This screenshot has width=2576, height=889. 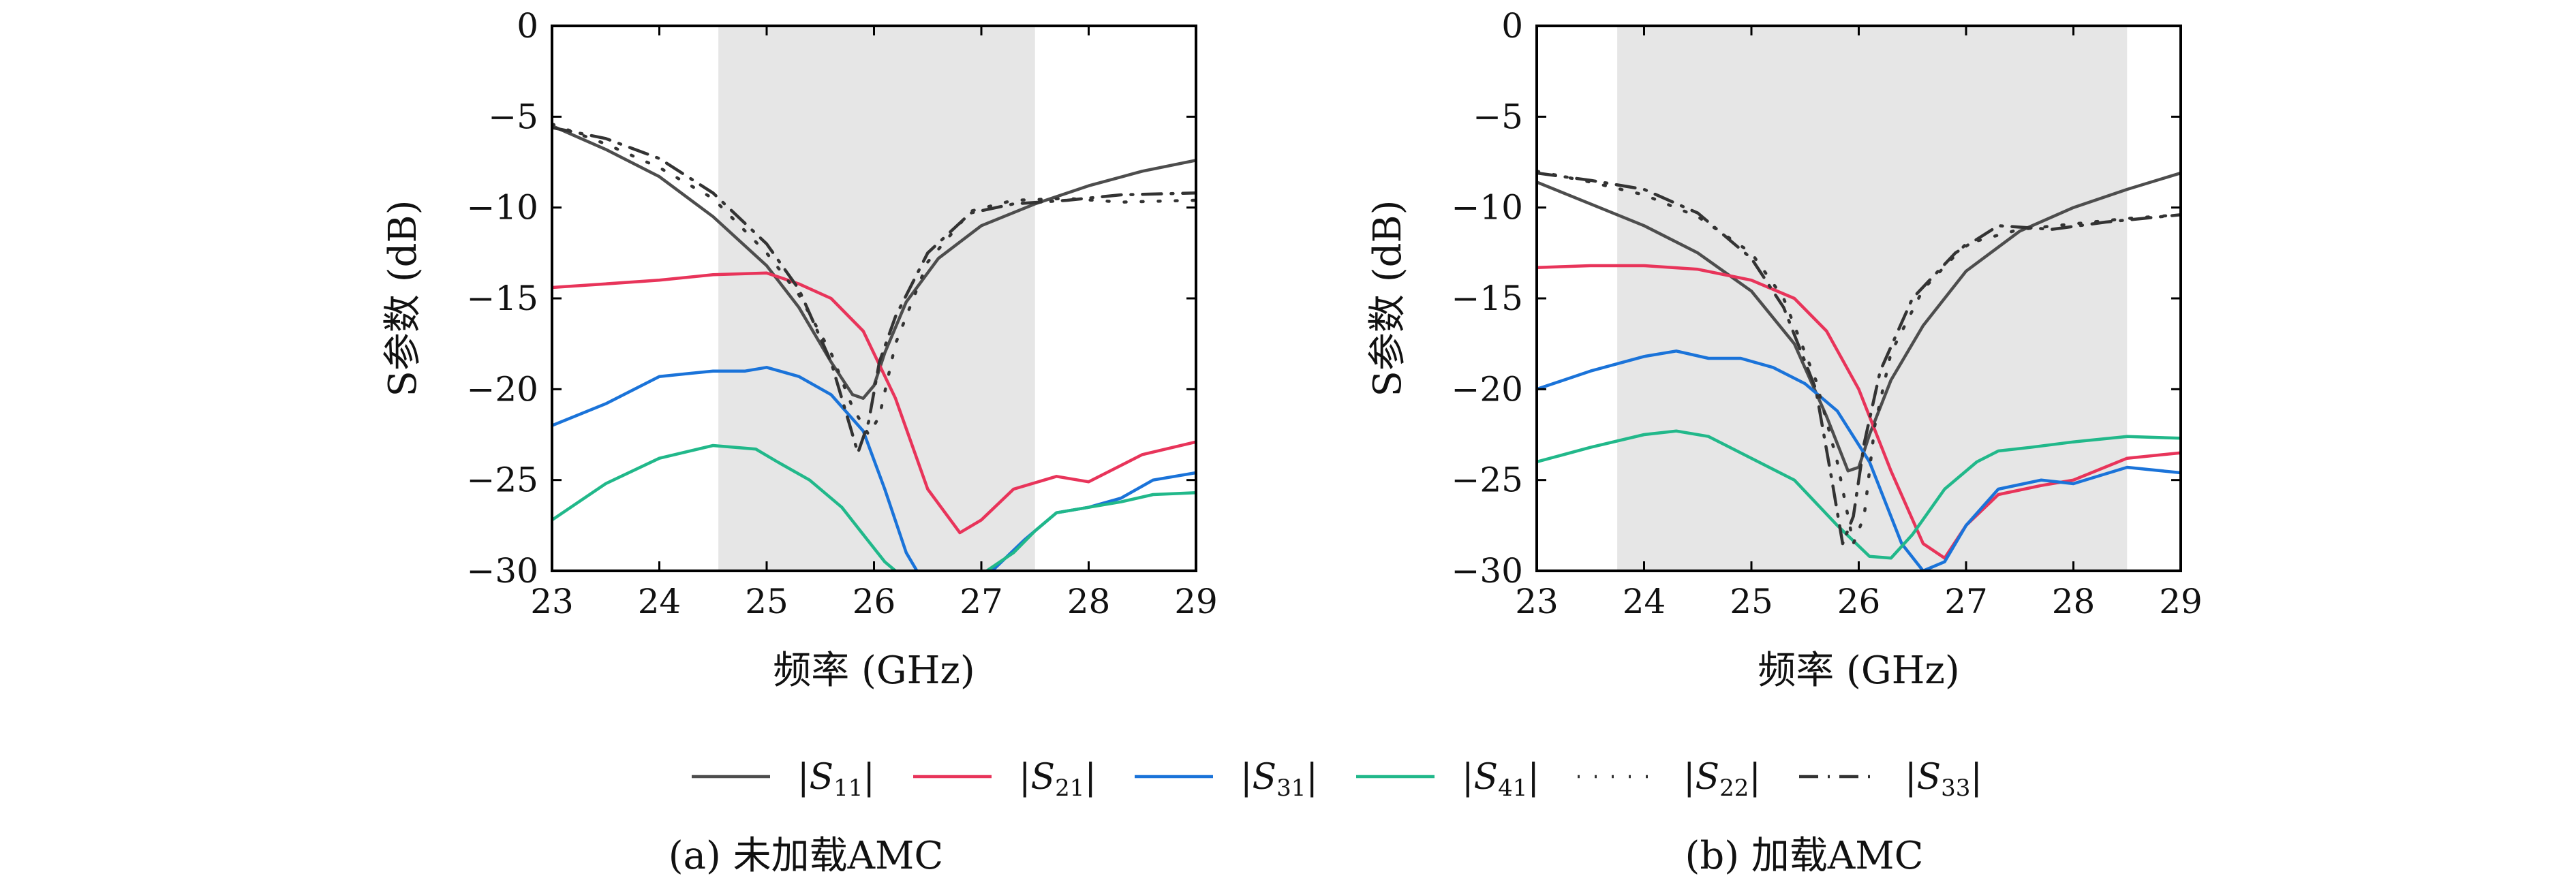 I want to click on legend-label: |S22|, so click(x=1722, y=780).